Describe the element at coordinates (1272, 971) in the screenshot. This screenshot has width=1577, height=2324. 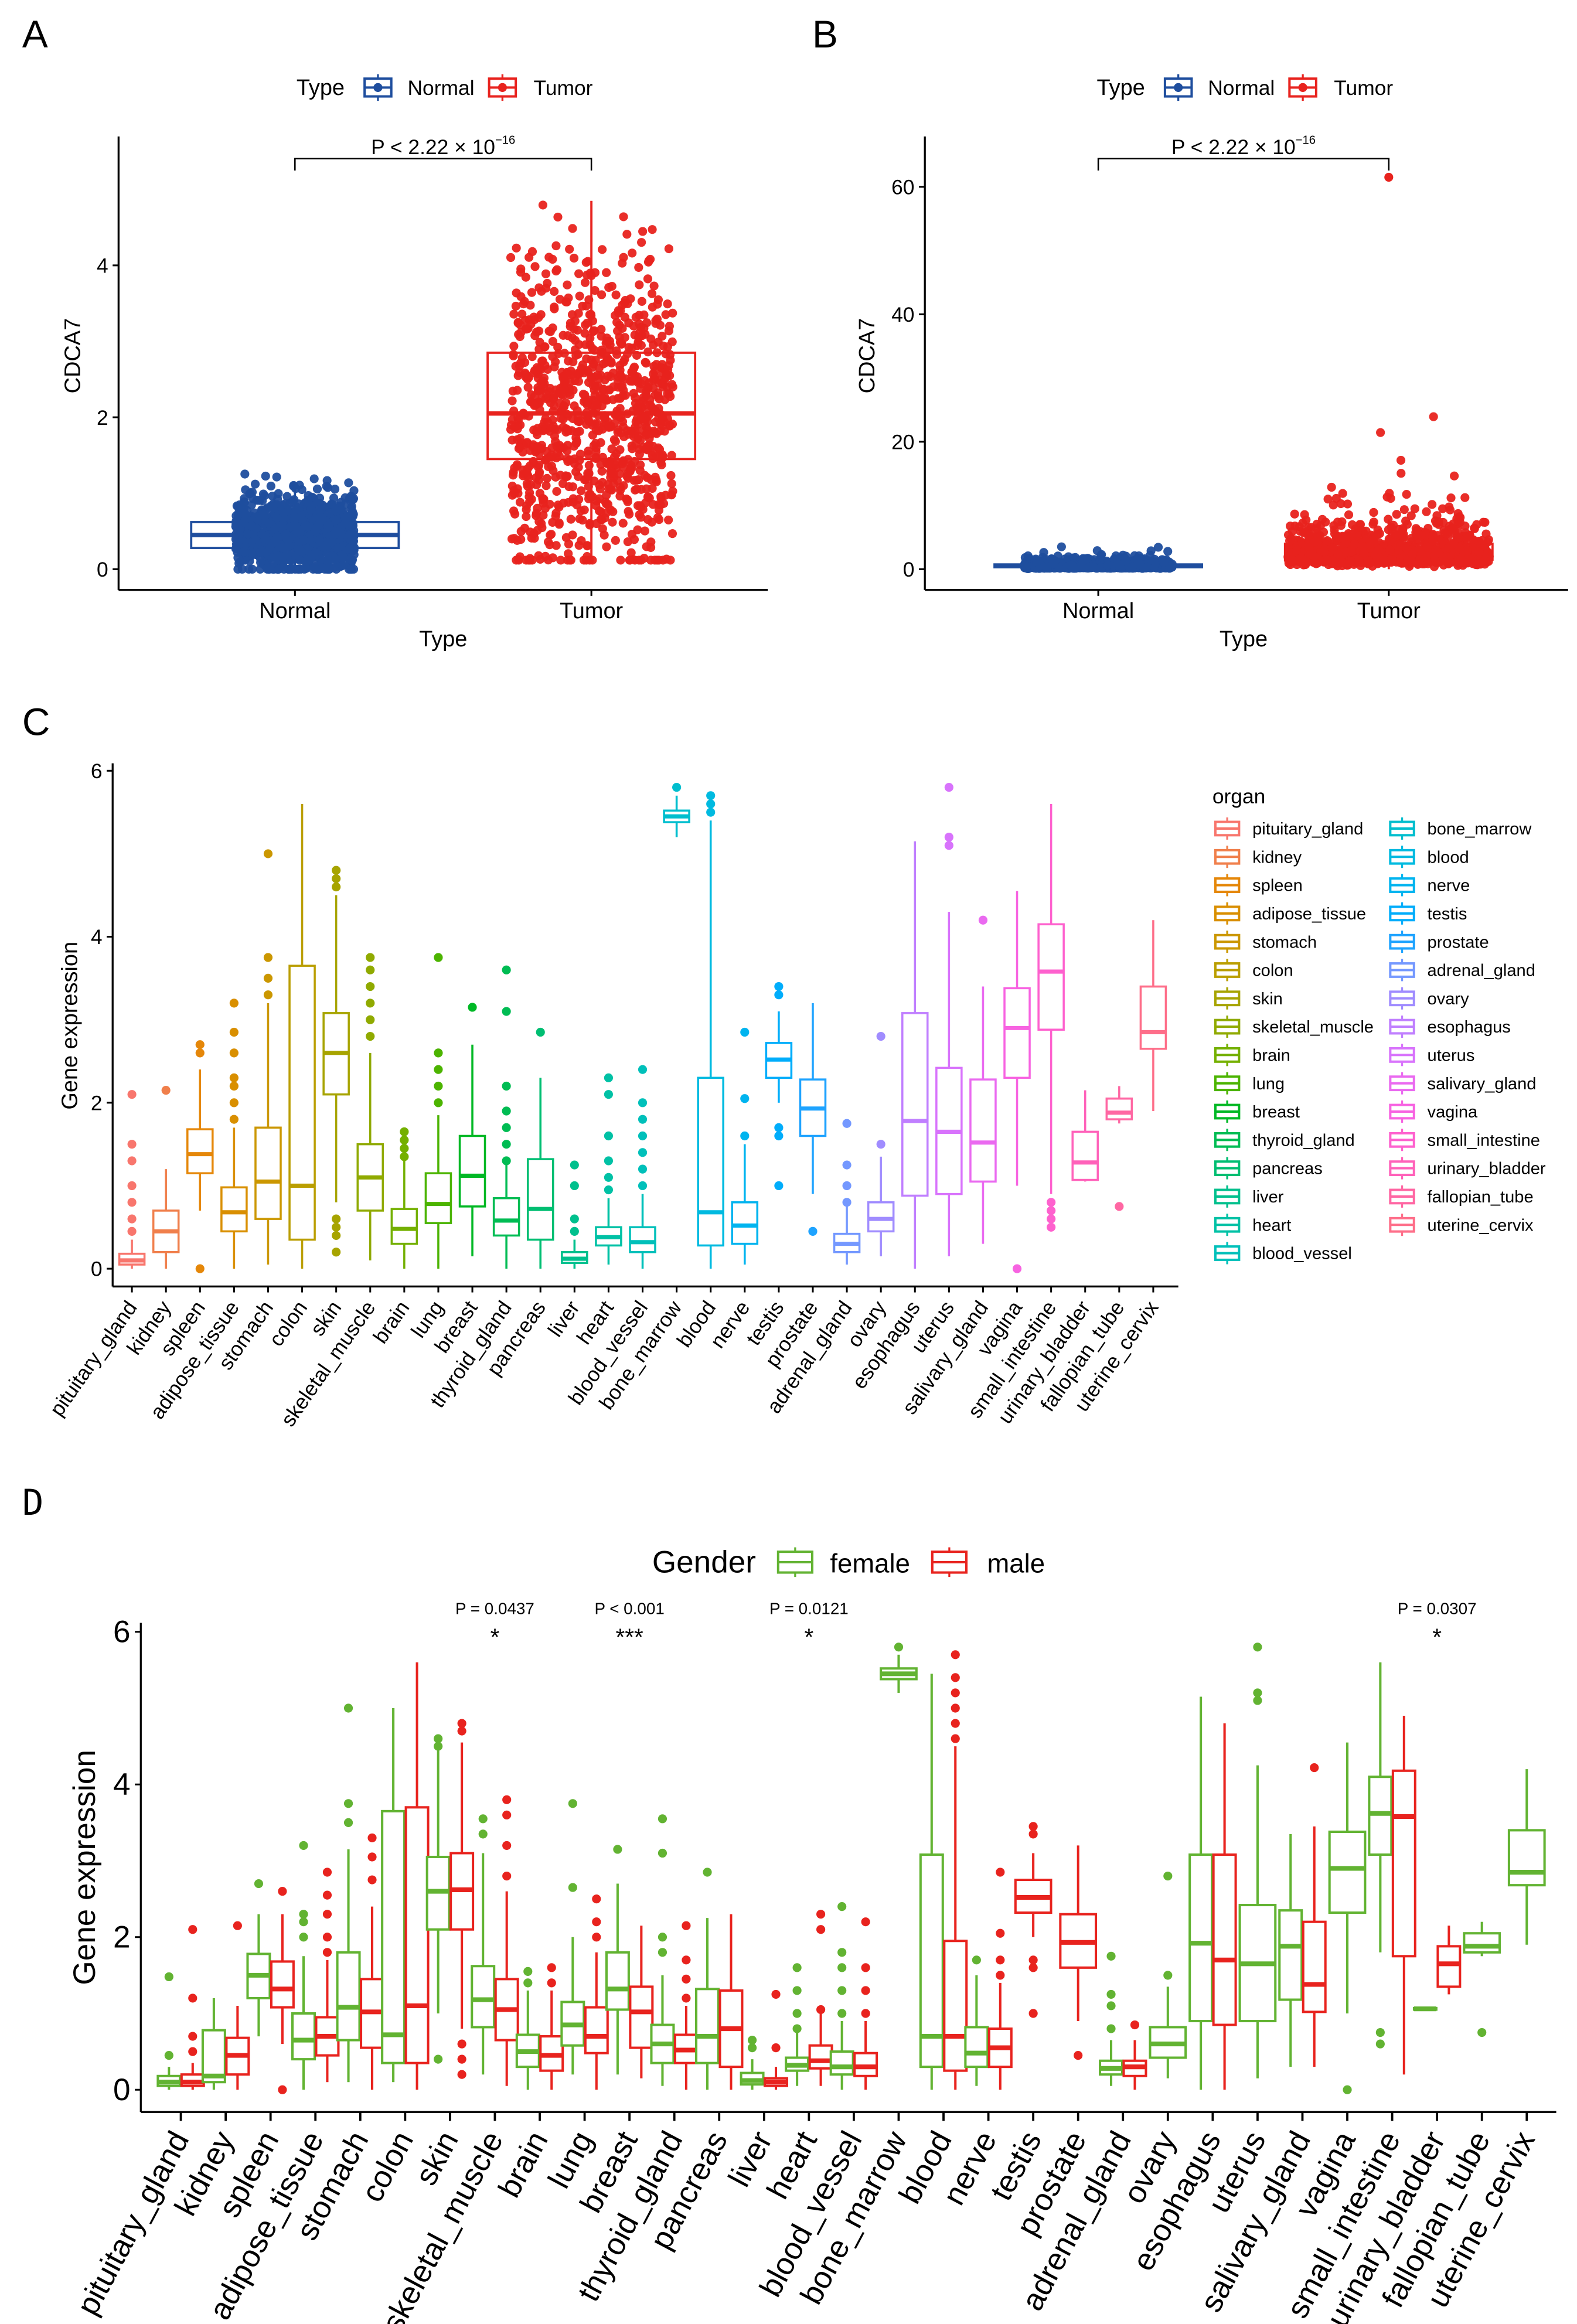
I see `legend-label-colon: colon` at that location.